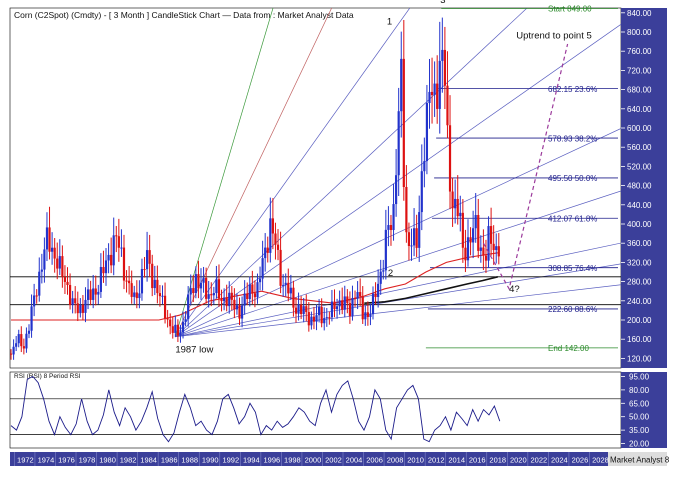  What do you see at coordinates (514, 289) in the screenshot?
I see `wave-label: 4?` at bounding box center [514, 289].